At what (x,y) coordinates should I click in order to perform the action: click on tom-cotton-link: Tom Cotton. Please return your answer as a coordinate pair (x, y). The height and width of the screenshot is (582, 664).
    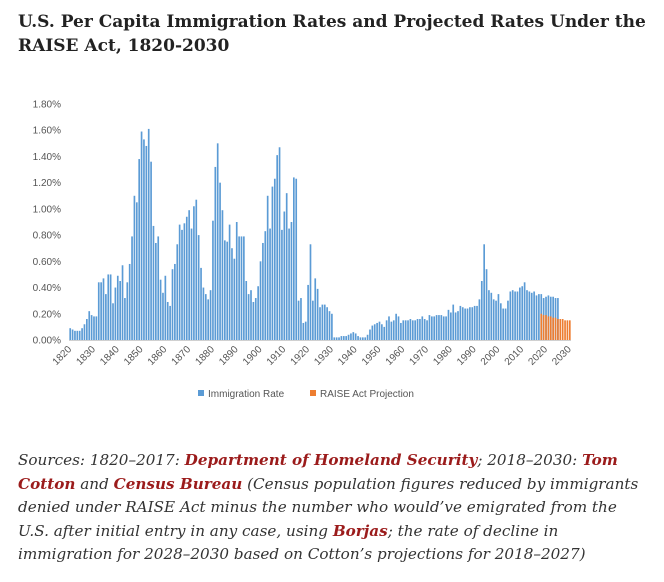
    Looking at the image, I should click on (318, 472).